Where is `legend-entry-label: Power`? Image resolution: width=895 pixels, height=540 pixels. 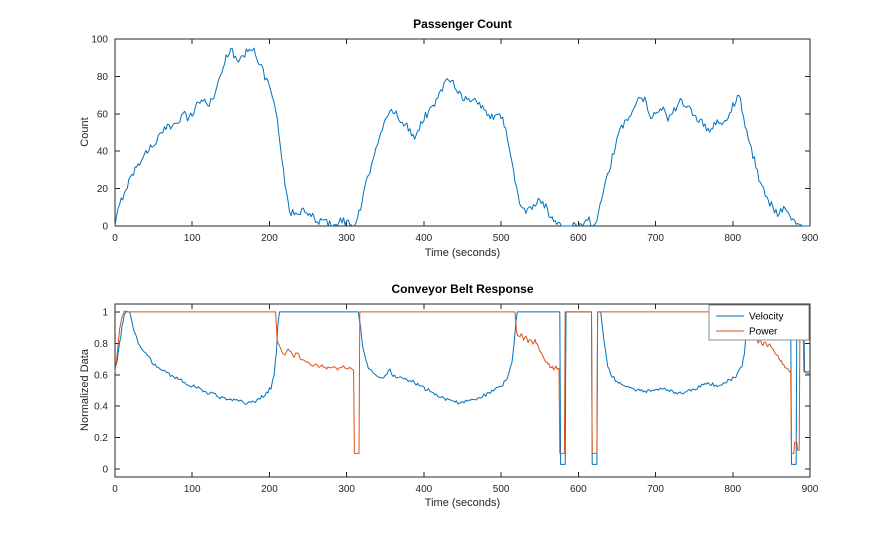 legend-entry-label: Power is located at coordinates (763, 332).